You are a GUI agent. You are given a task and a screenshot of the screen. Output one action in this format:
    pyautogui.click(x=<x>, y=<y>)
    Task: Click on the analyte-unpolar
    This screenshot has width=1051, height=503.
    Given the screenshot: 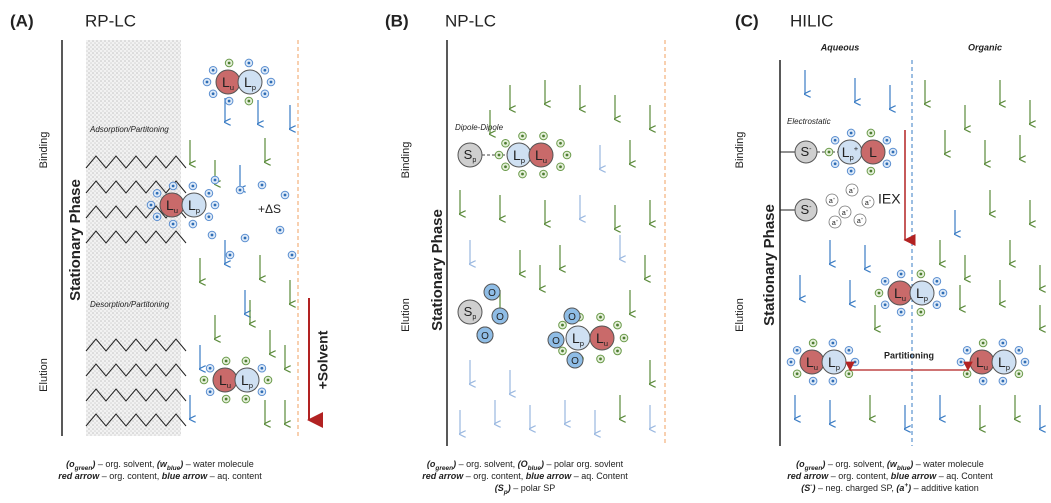 What is the action you would take?
    pyautogui.click(x=873, y=152)
    